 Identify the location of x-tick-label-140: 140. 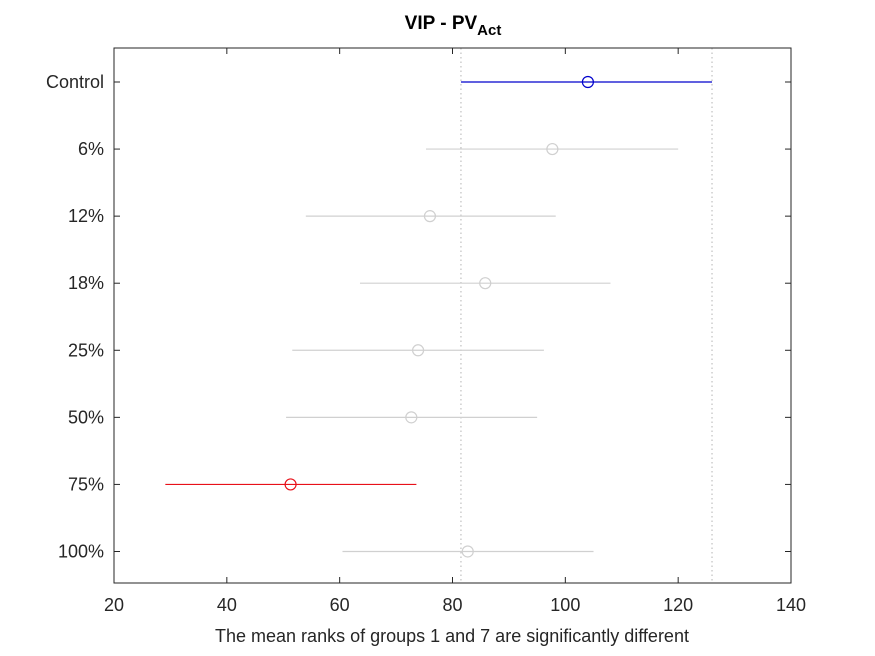
(791, 605).